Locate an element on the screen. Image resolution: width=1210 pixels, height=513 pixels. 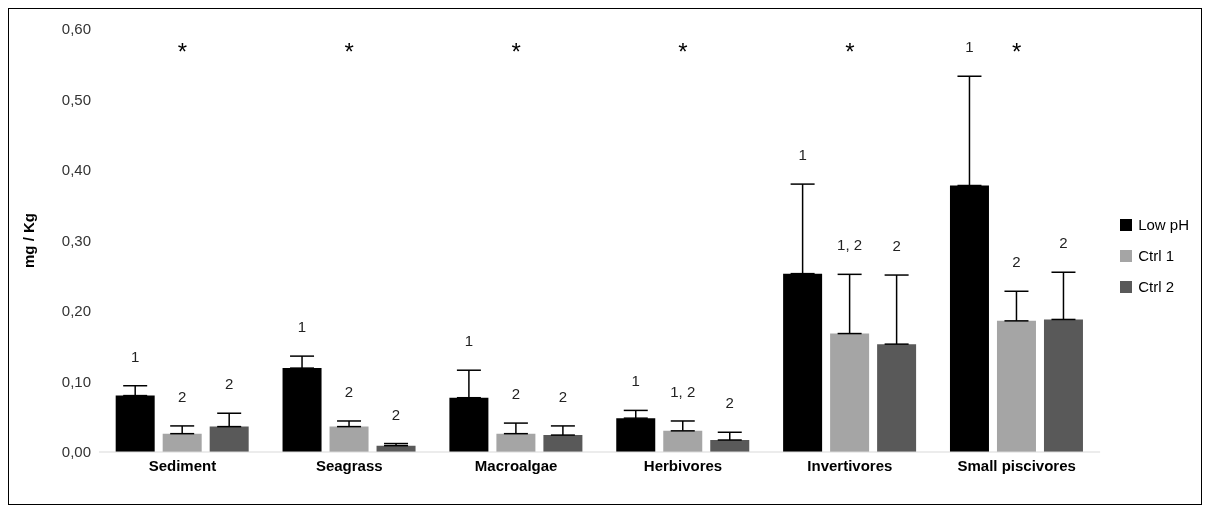
x-tick-label: Macroalgae is located at coordinates (516, 465).